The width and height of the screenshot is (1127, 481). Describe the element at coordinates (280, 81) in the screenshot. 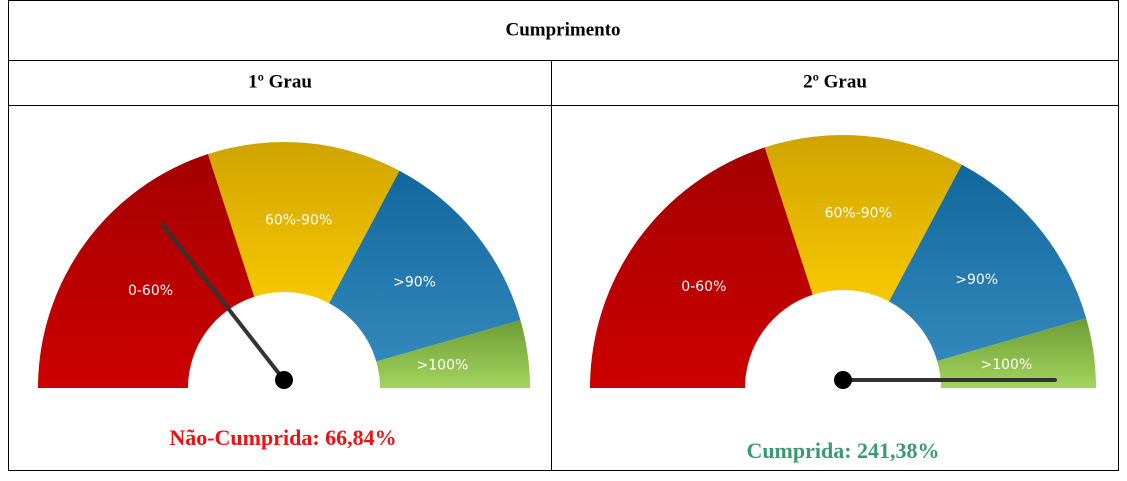

I see `column-header: 1º Grau` at that location.